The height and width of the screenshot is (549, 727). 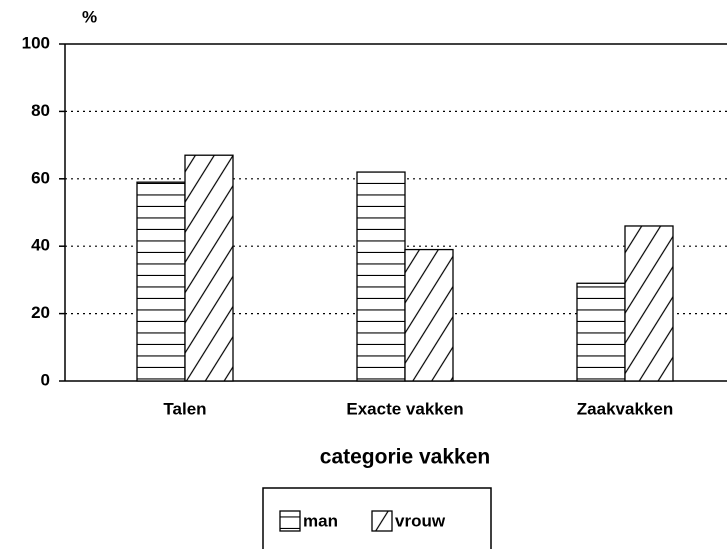 What do you see at coordinates (420, 520) in the screenshot?
I see `legend-label: vrouw` at bounding box center [420, 520].